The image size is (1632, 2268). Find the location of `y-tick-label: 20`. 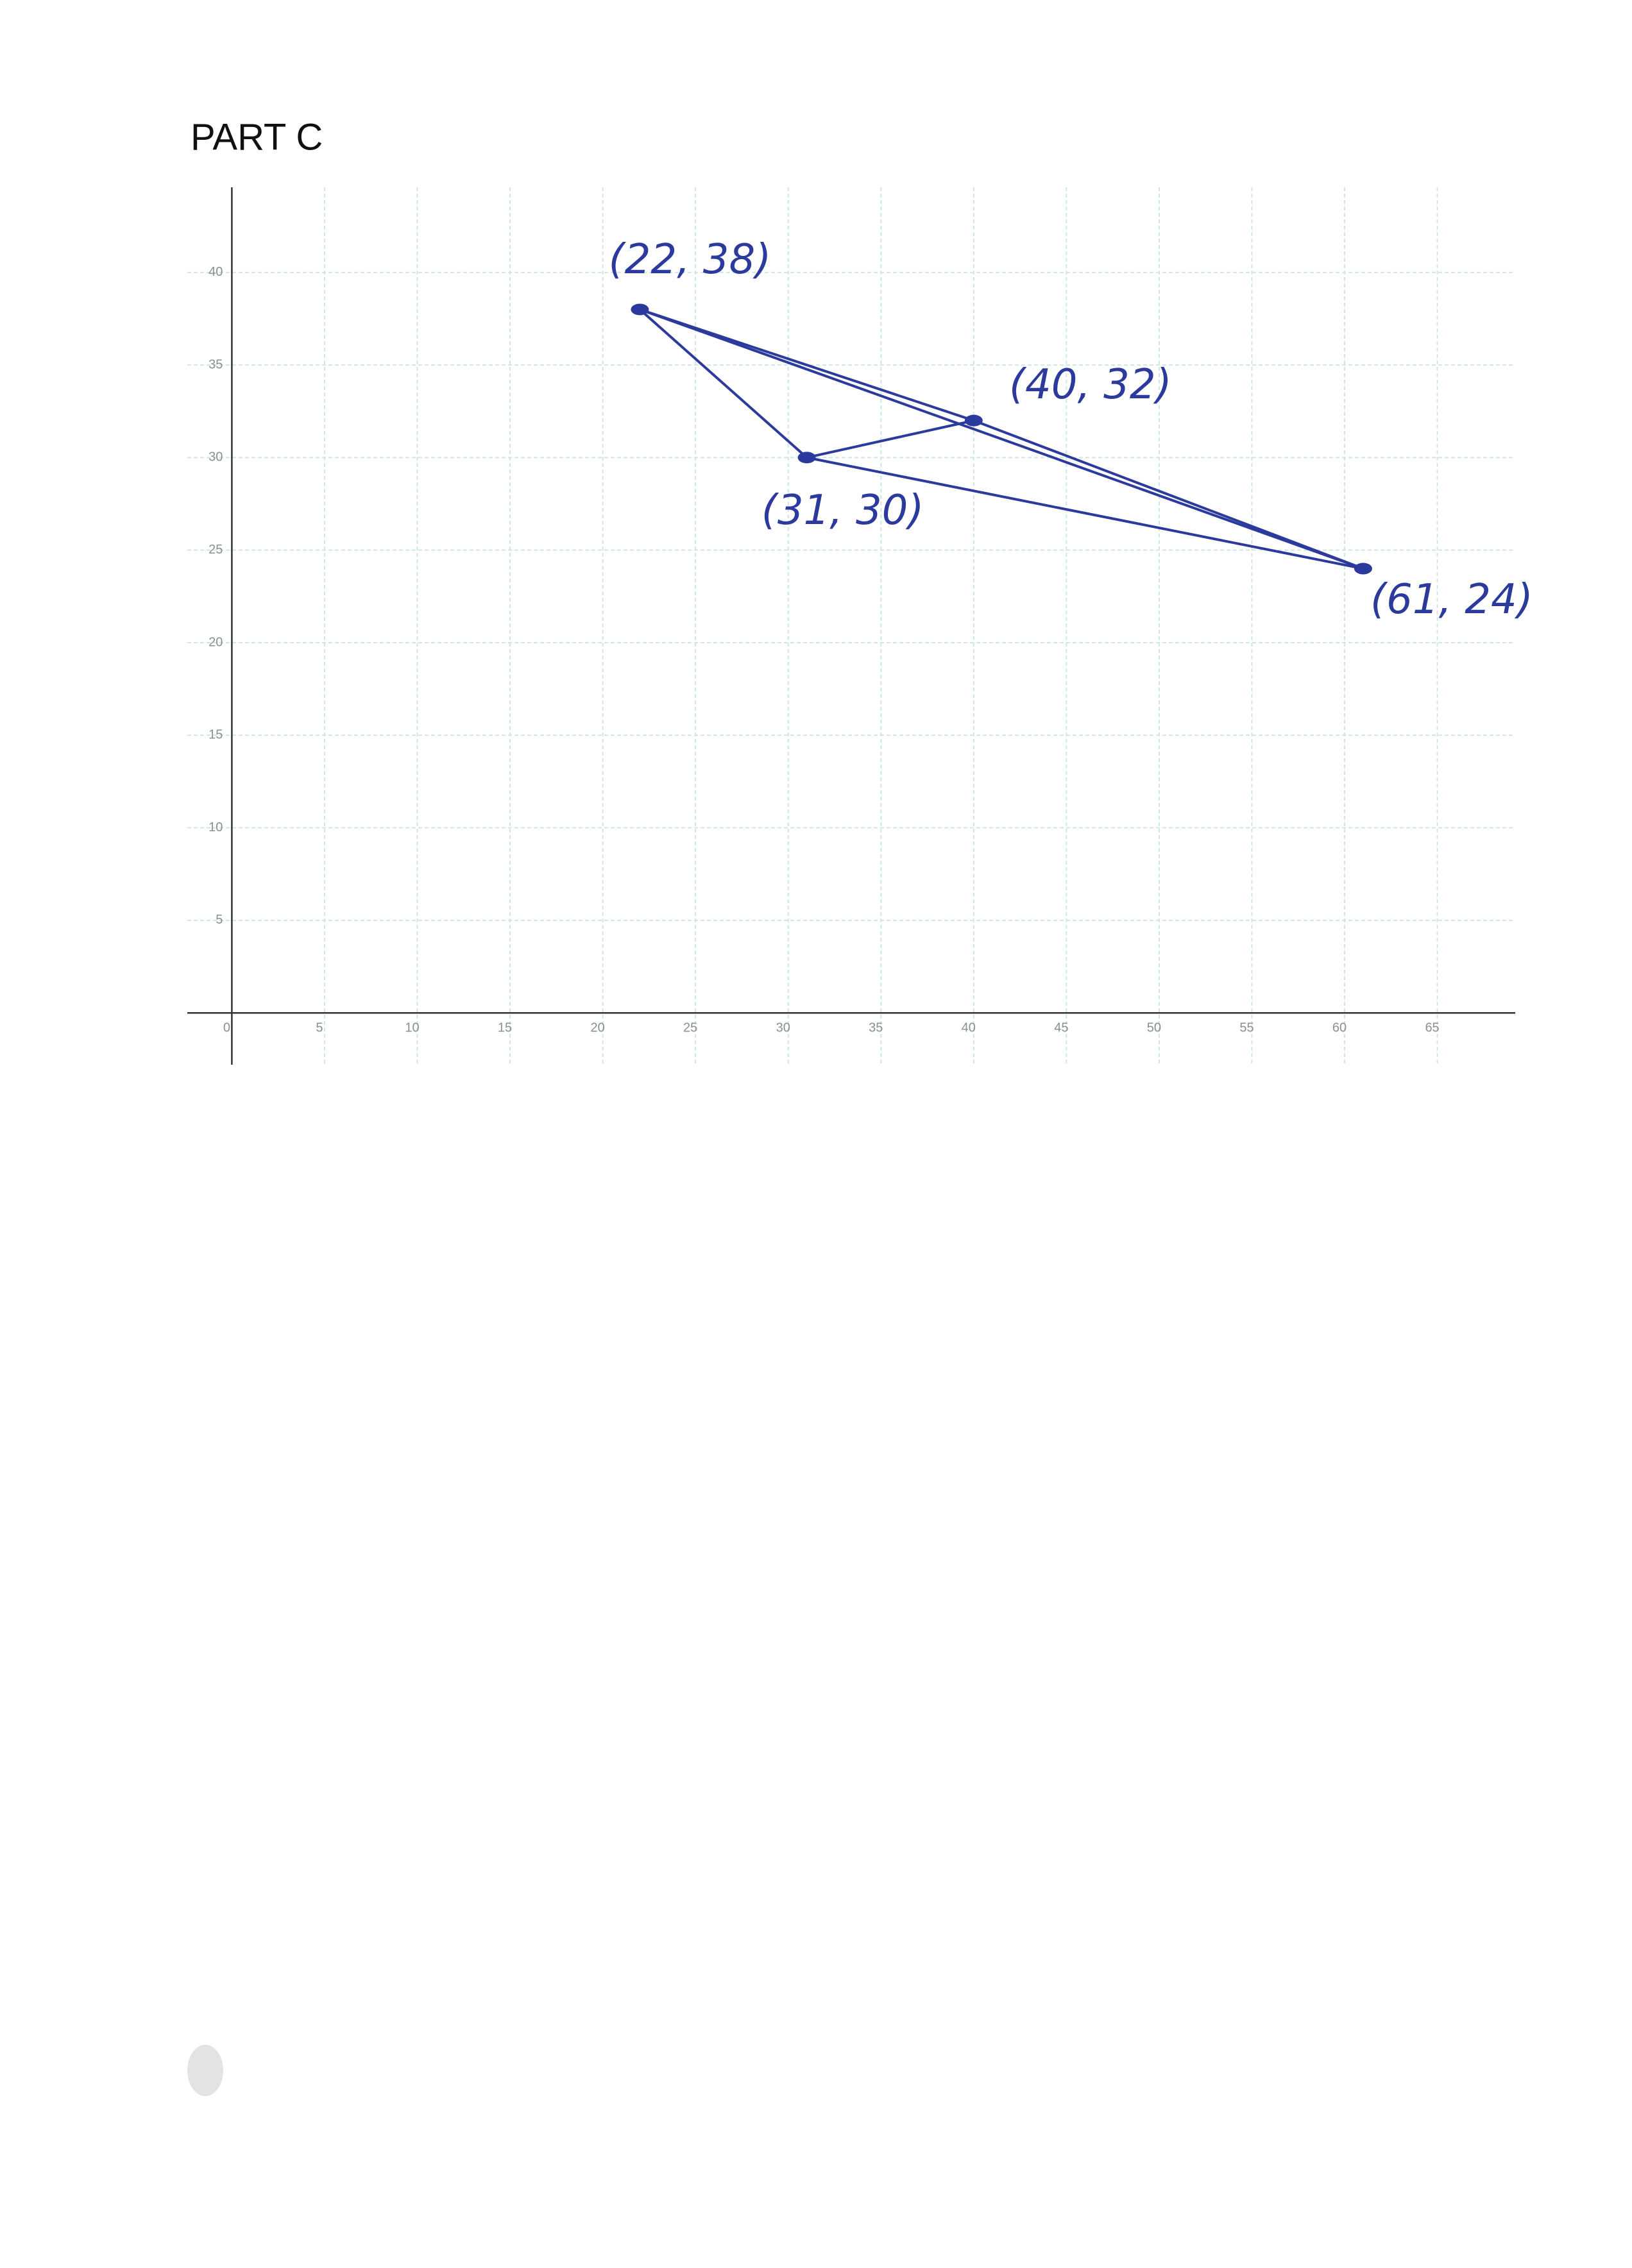

y-tick-label: 20 is located at coordinates (215, 642).